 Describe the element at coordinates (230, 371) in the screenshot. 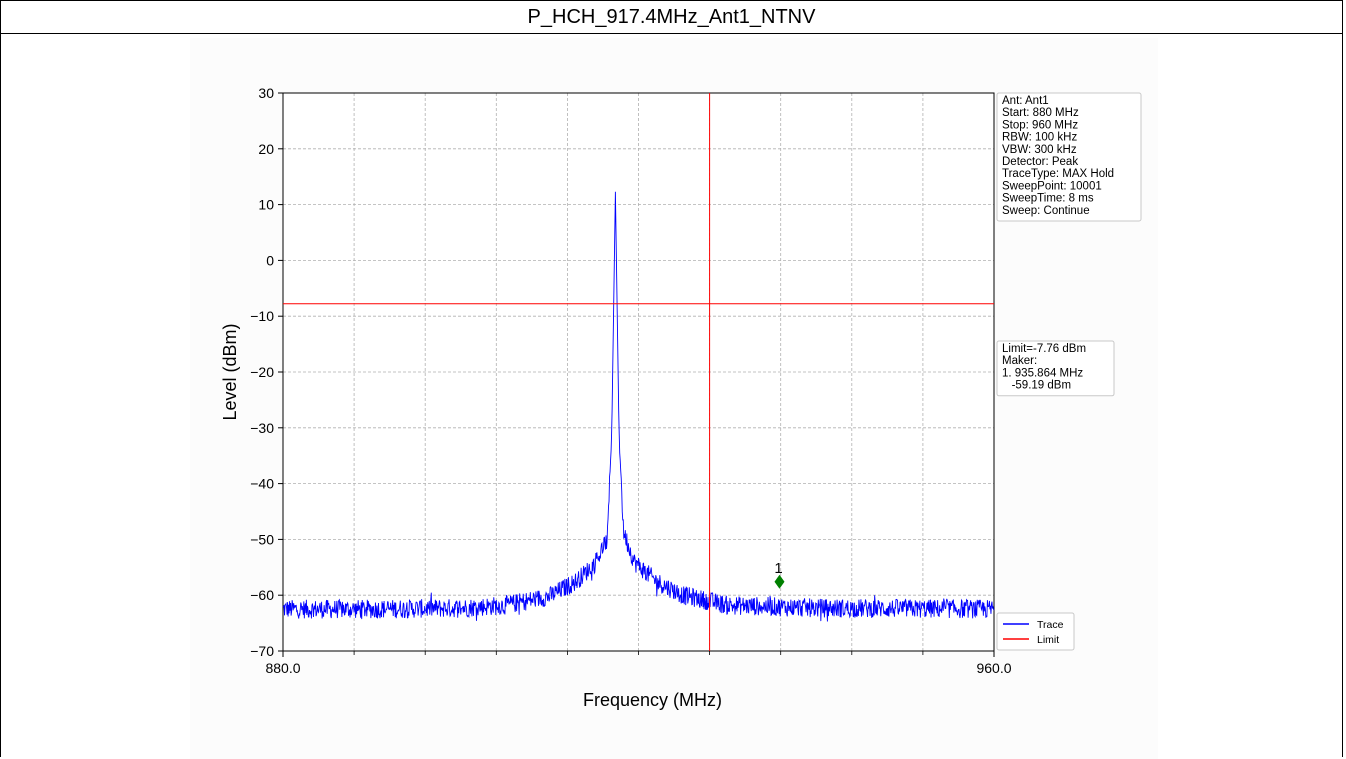

I see `y-axis-label: Level (dBm)` at that location.